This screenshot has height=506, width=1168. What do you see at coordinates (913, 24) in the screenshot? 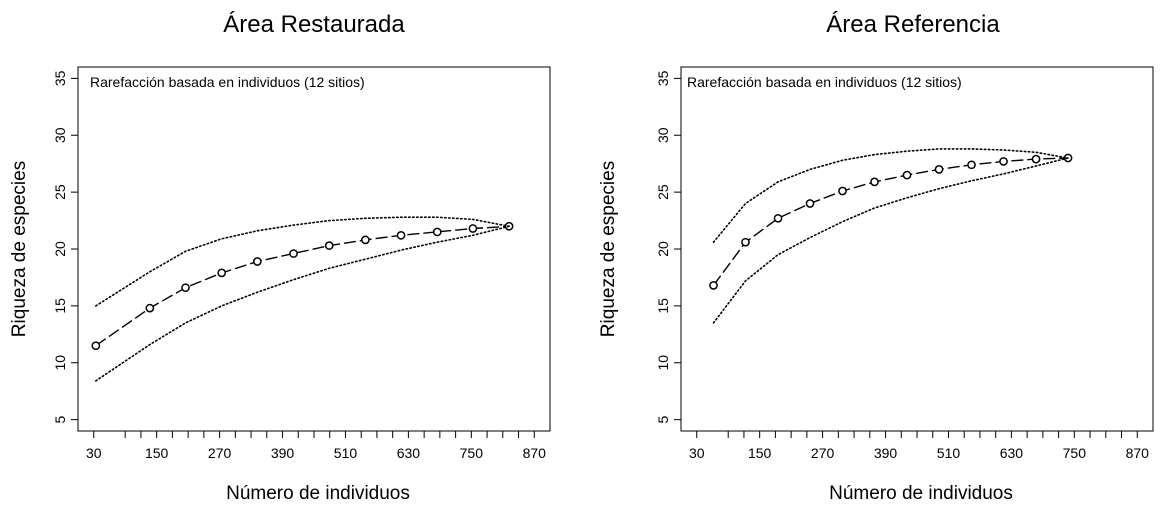
I see `chart-title: Área Referencia` at bounding box center [913, 24].